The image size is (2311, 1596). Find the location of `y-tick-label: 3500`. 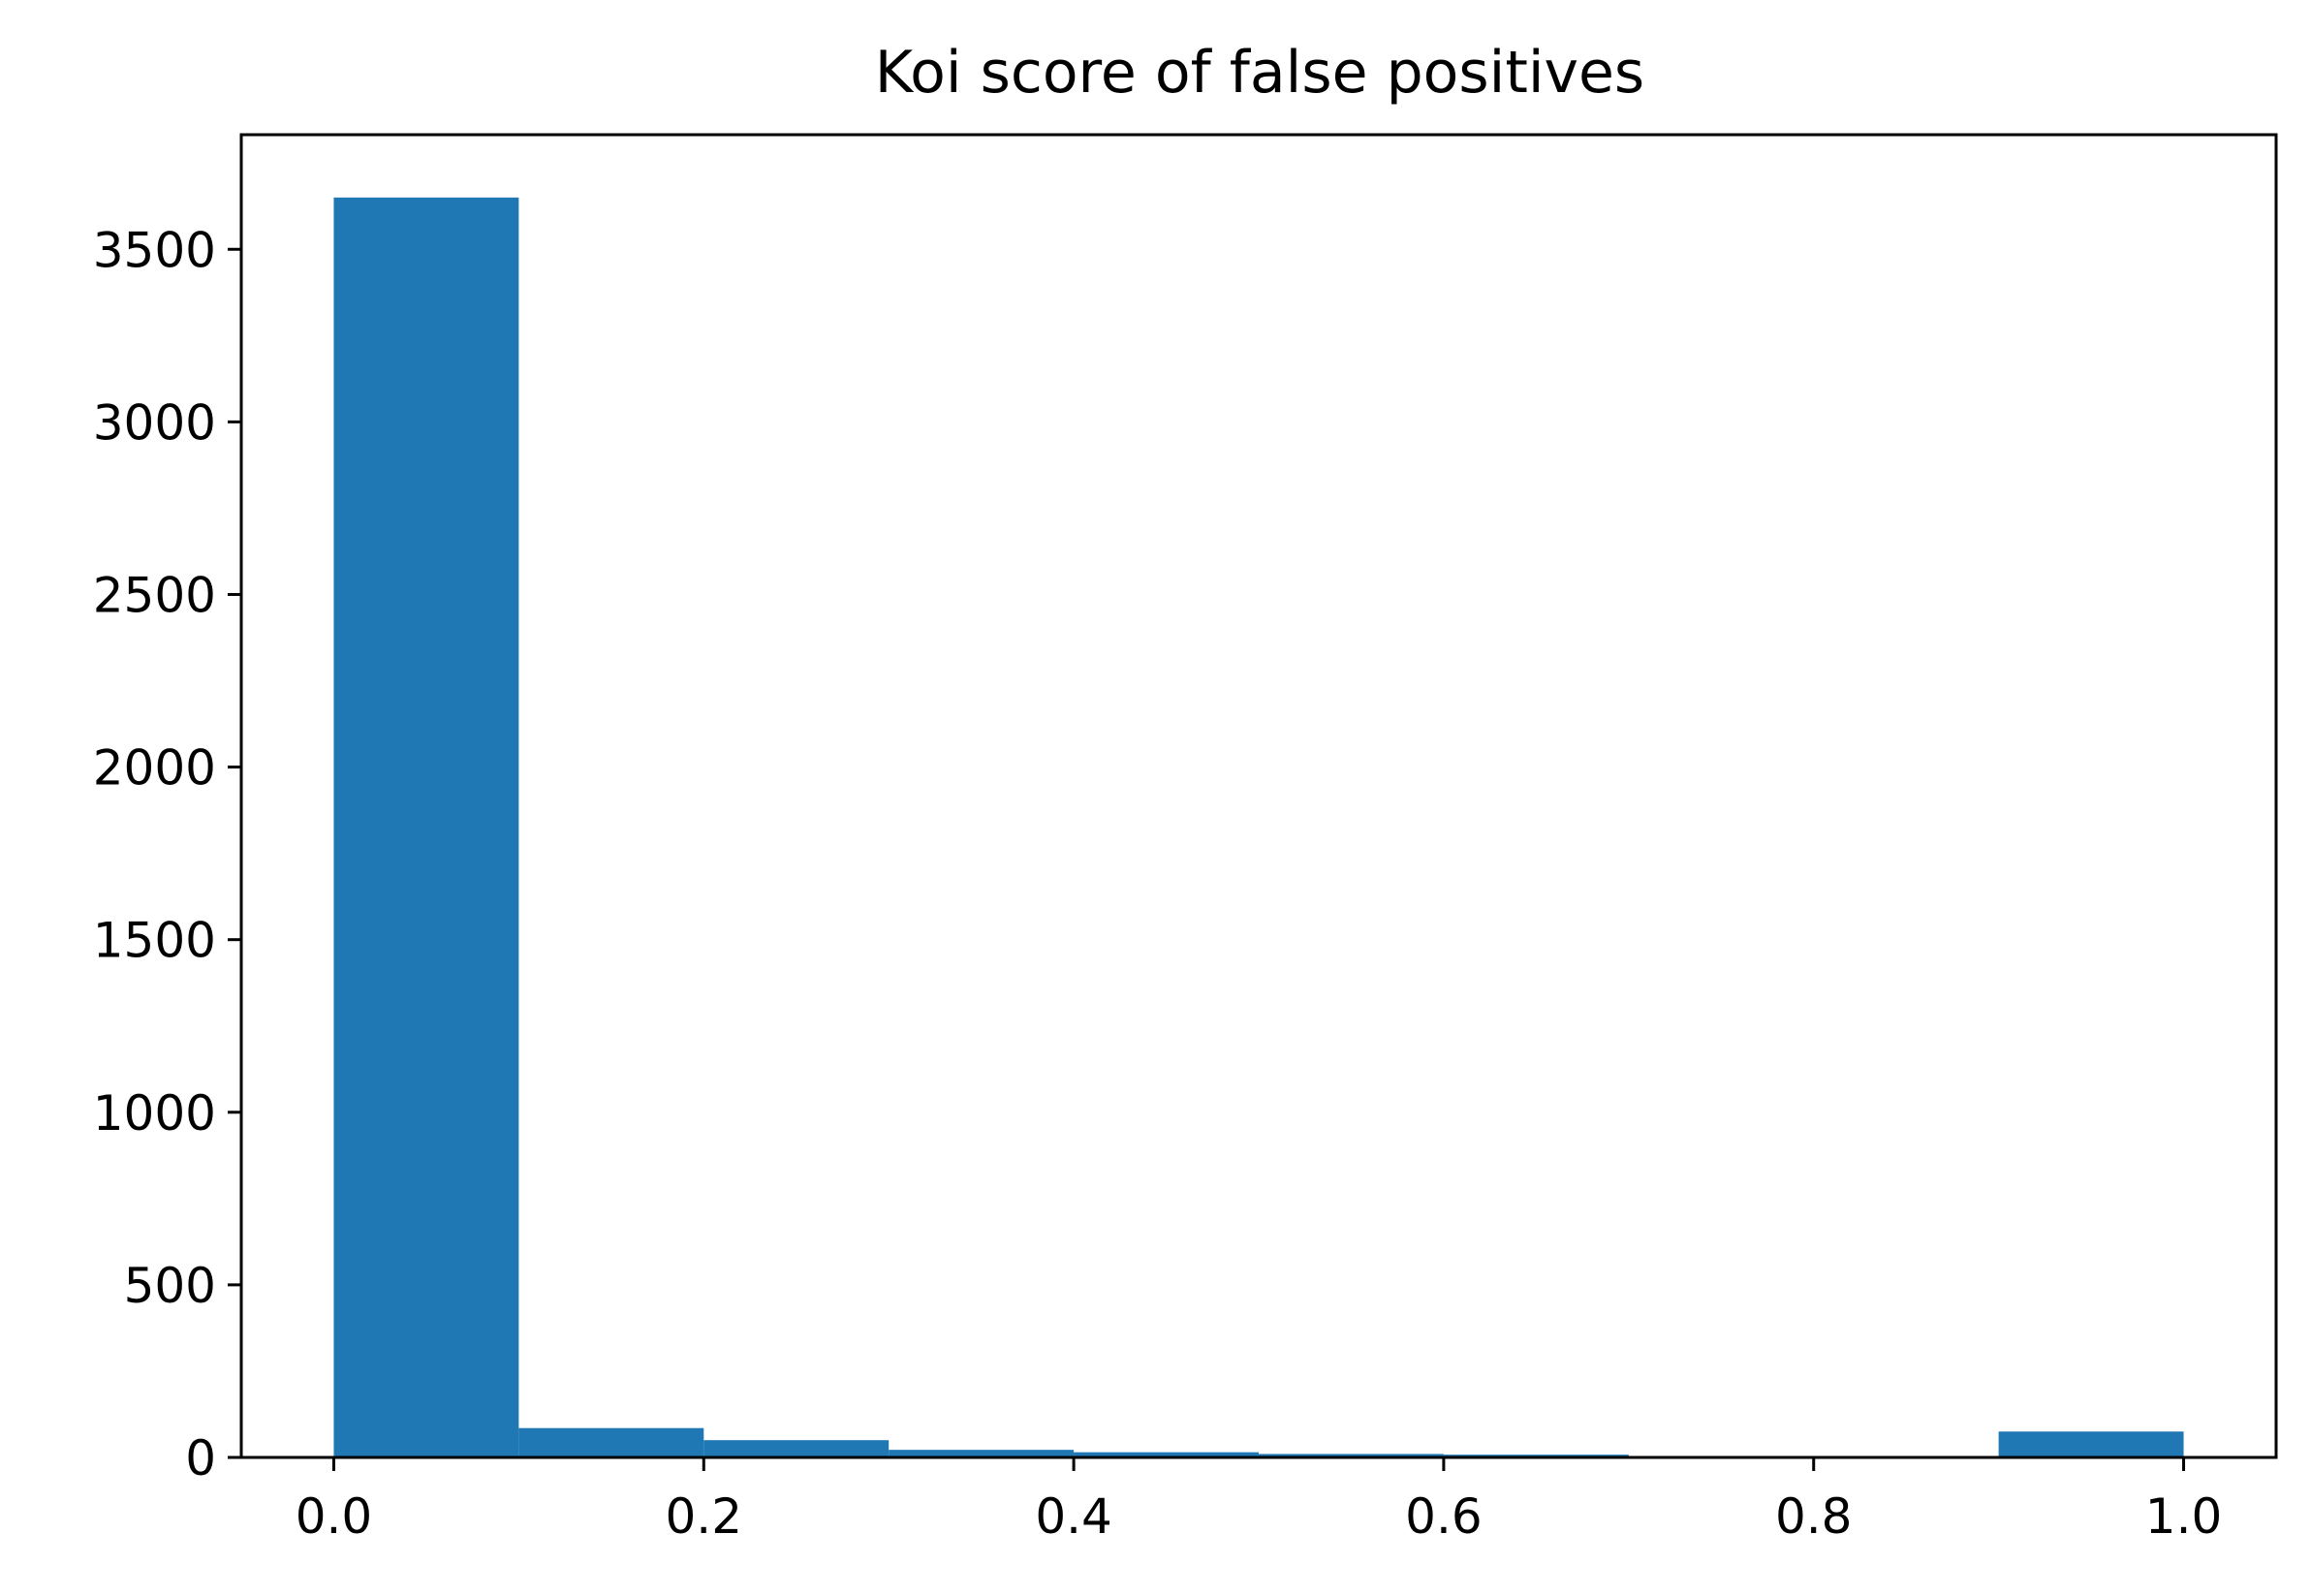

y-tick-label: 3500 is located at coordinates (155, 250).